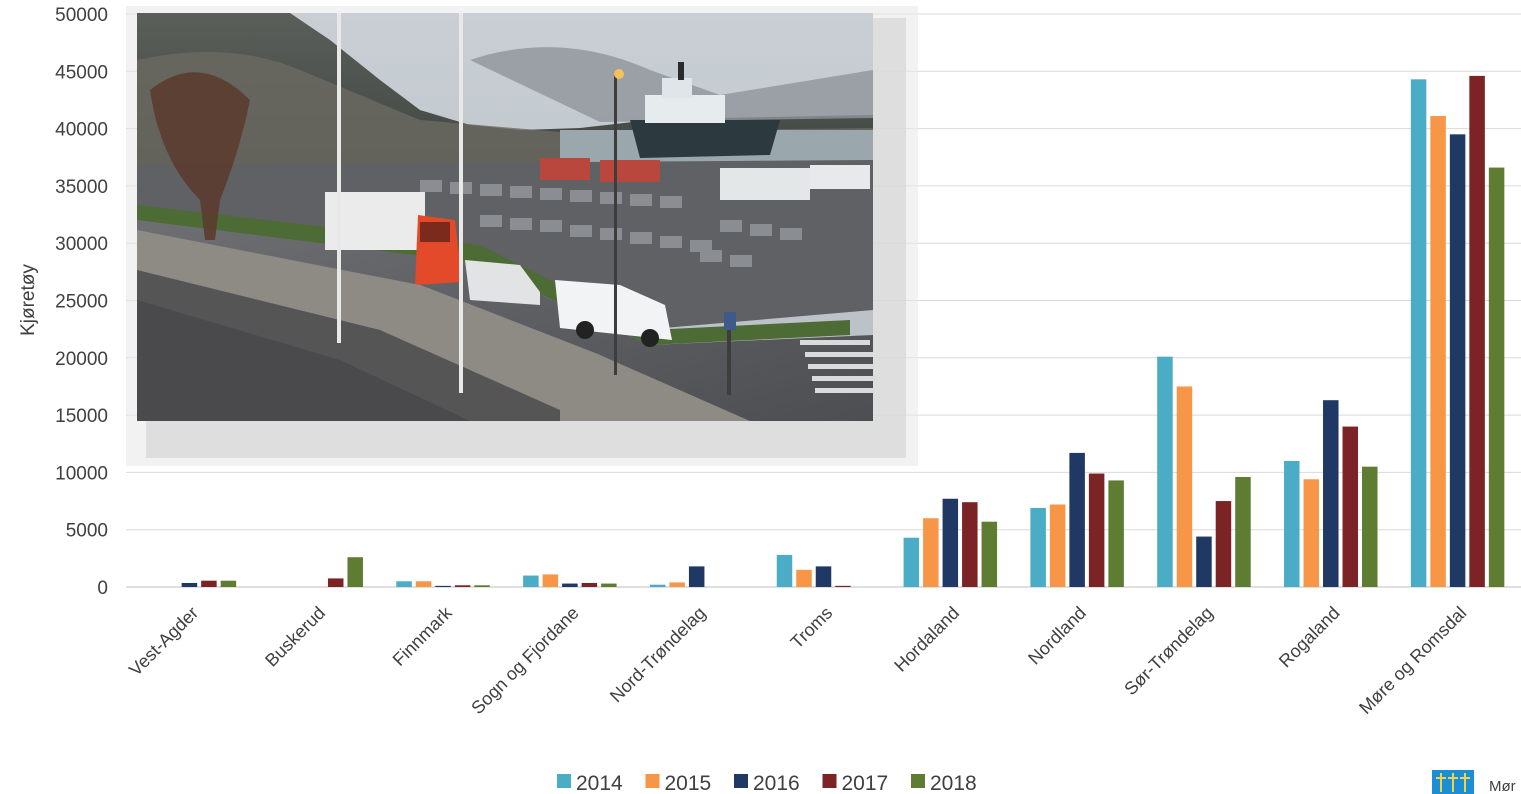 The image size is (1521, 794). What do you see at coordinates (87, 531) in the screenshot?
I see `y-tick-label: 5000` at bounding box center [87, 531].